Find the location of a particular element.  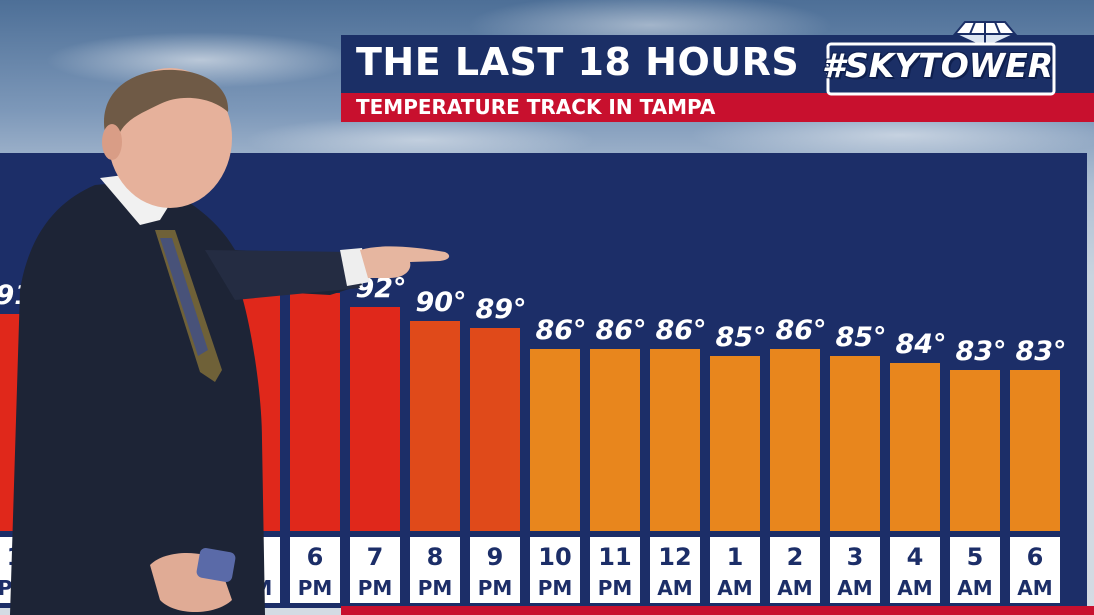

hour-number-label: 12 is located at coordinates (674, 557).